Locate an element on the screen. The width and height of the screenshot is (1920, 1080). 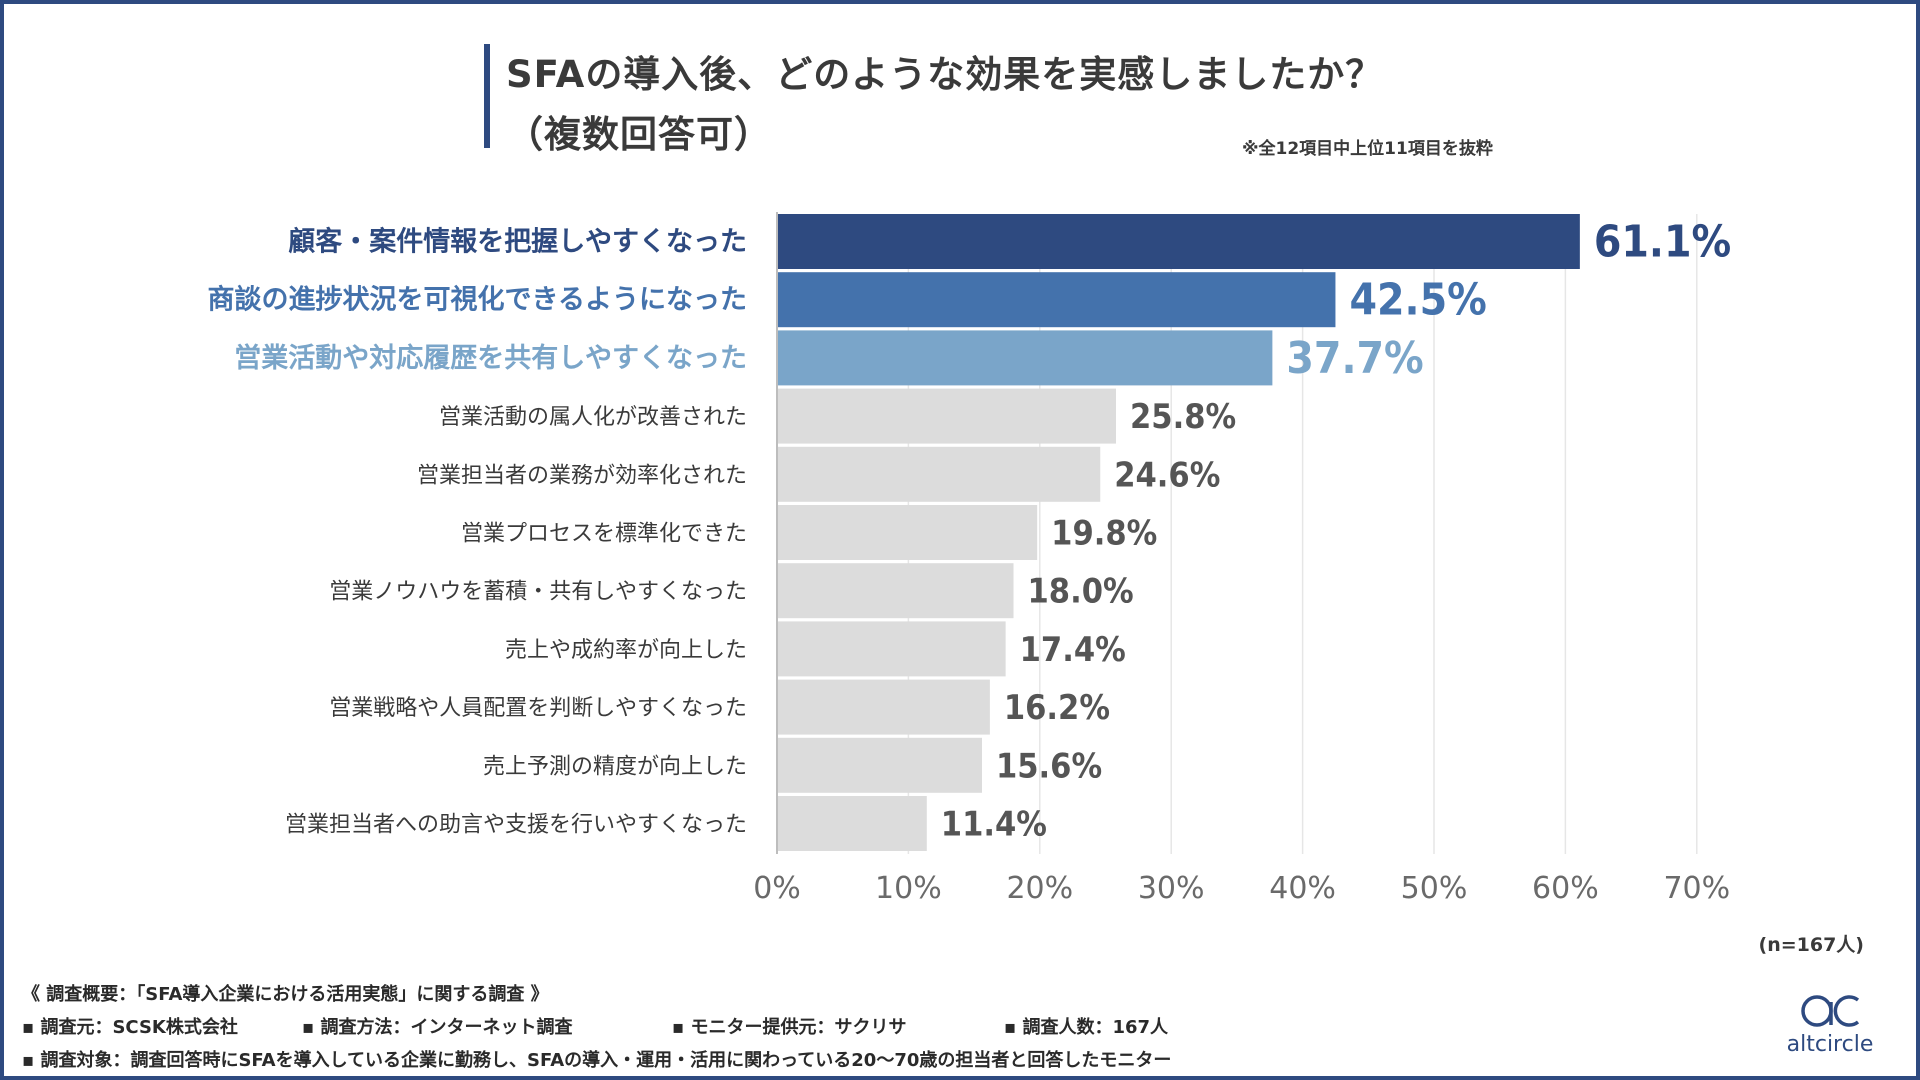
altcircle-logo: altcircle is located at coordinates (1830, 1025).